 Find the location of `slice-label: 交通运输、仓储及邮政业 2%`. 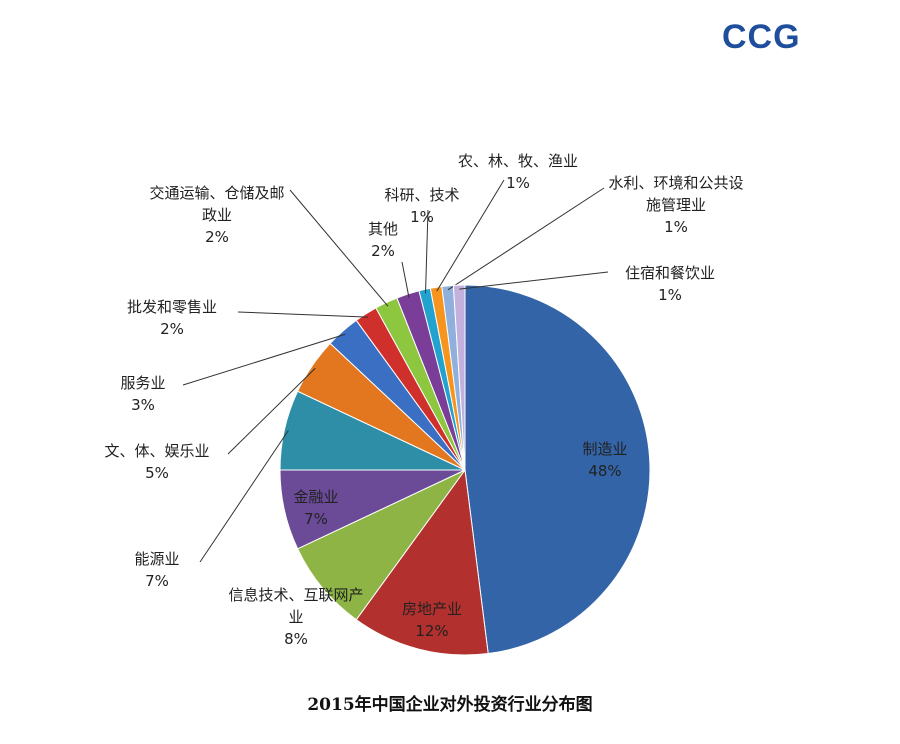

slice-label: 交通运输、仓储及邮政业 2% is located at coordinates (217, 215).